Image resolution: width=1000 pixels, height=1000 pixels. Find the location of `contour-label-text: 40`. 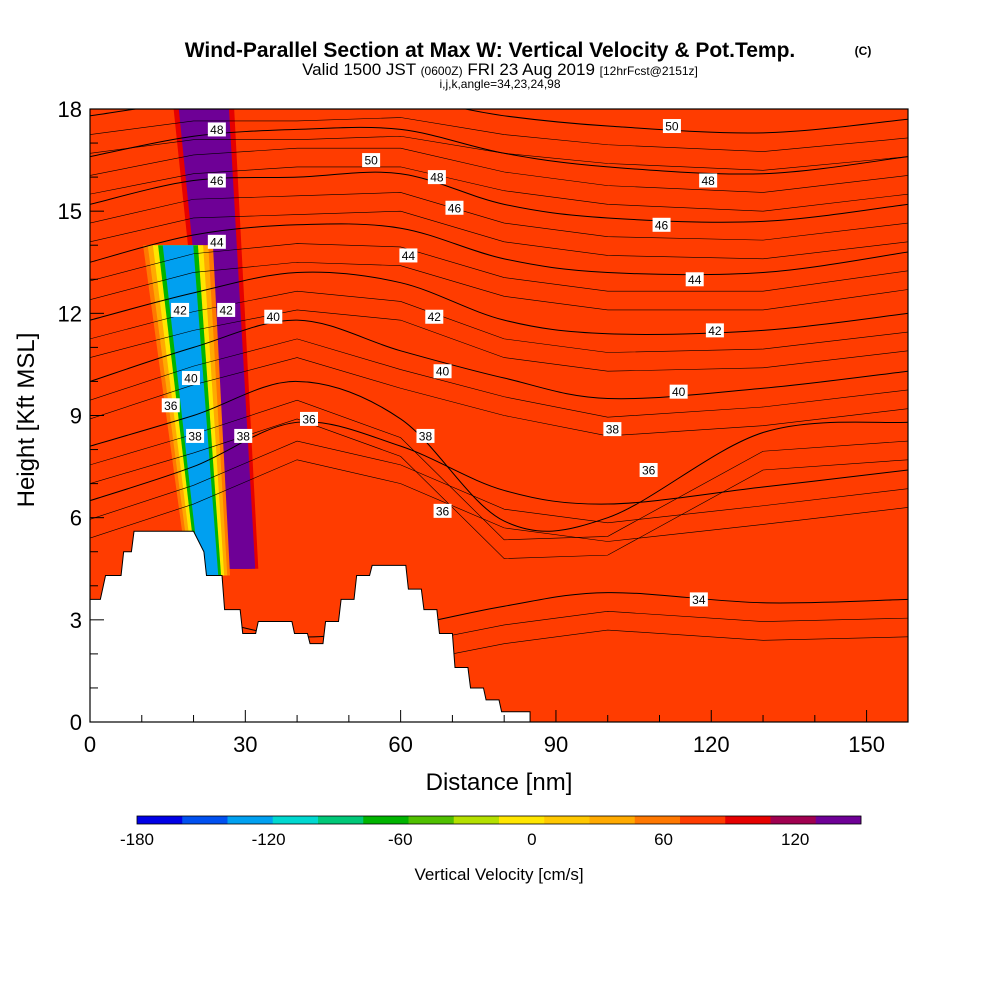

contour-label-text: 40 is located at coordinates (191, 379).